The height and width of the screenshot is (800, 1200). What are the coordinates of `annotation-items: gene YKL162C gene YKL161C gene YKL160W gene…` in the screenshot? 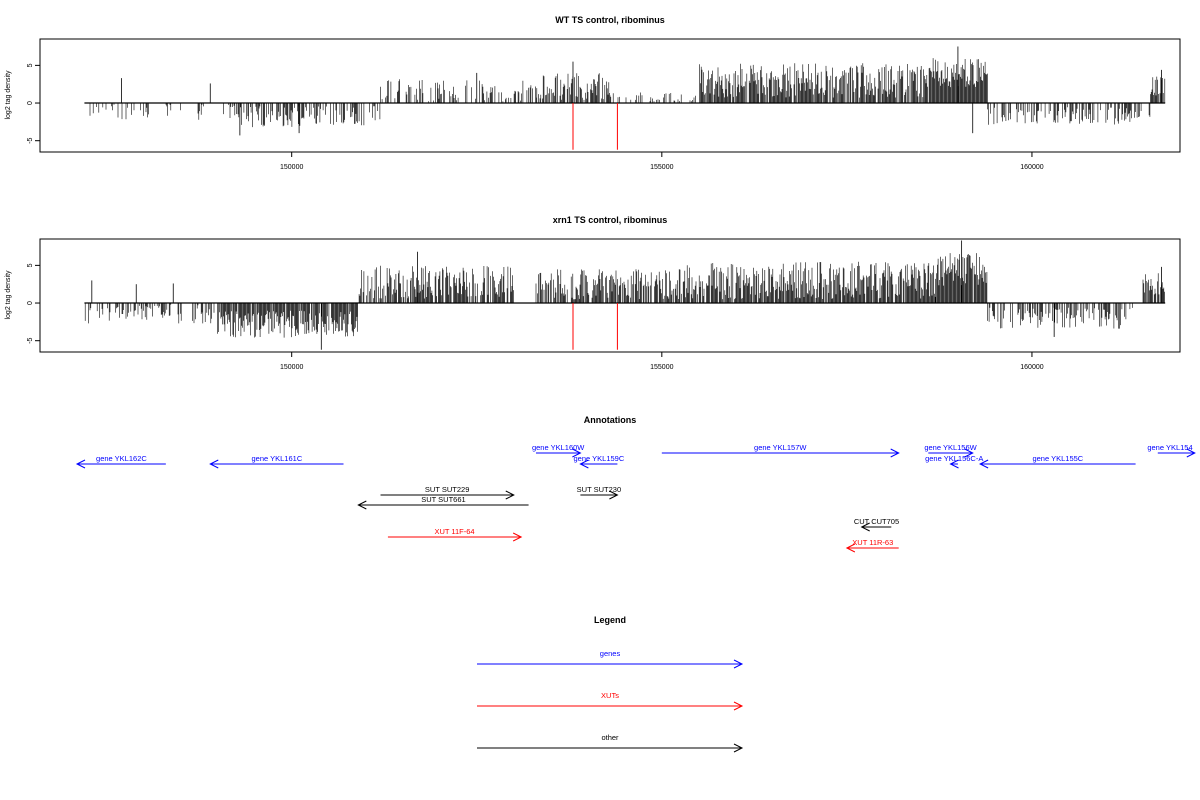 It's located at (635, 498).